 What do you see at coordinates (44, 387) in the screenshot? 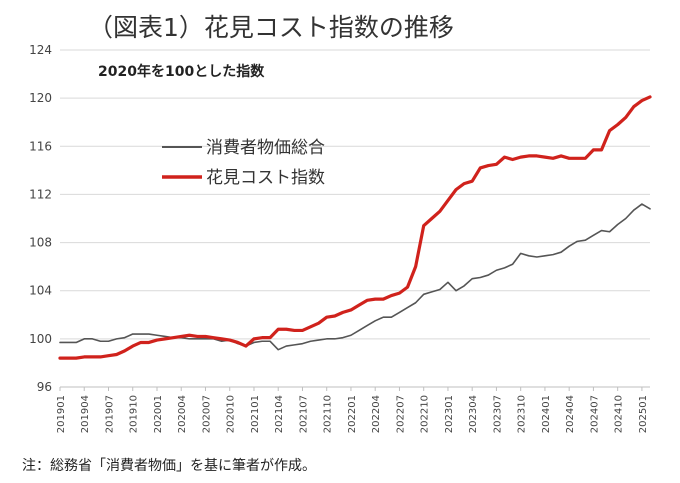
I see `y-tick-label: 96` at bounding box center [44, 387].